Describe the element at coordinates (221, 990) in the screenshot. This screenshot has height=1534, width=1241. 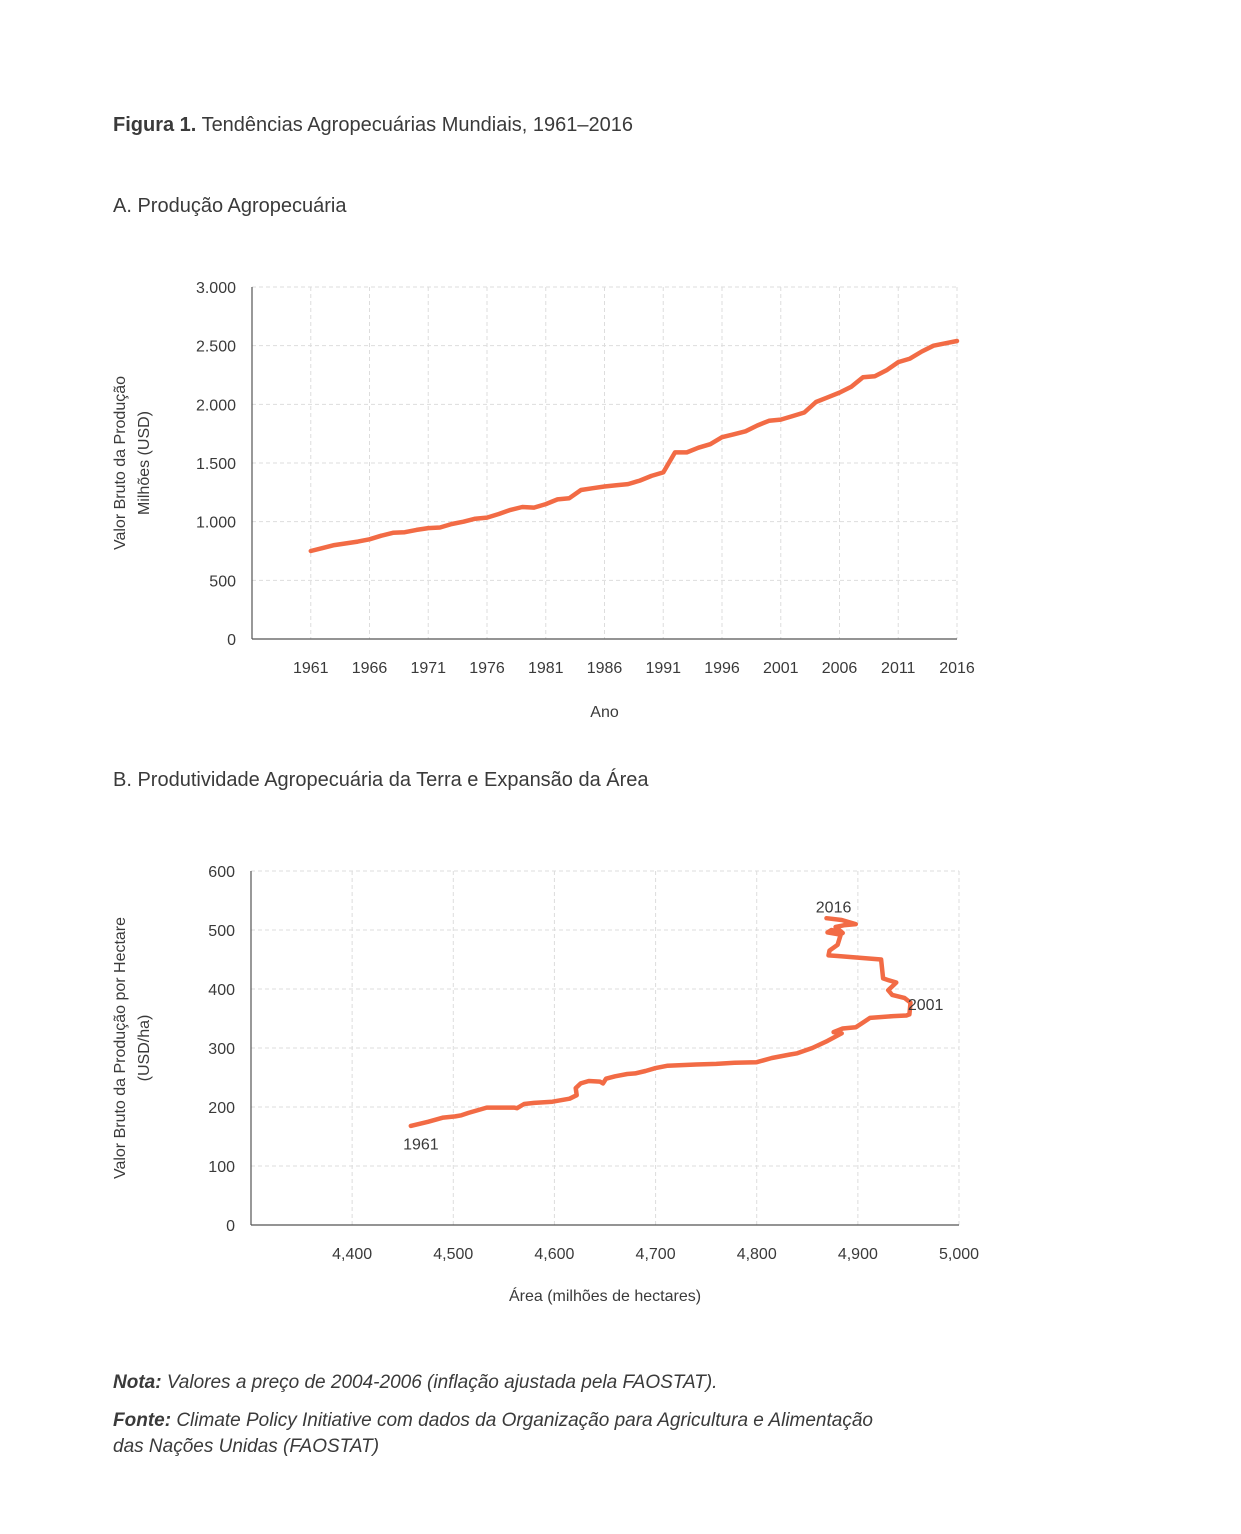
I see `y-tick-label: 400` at that location.